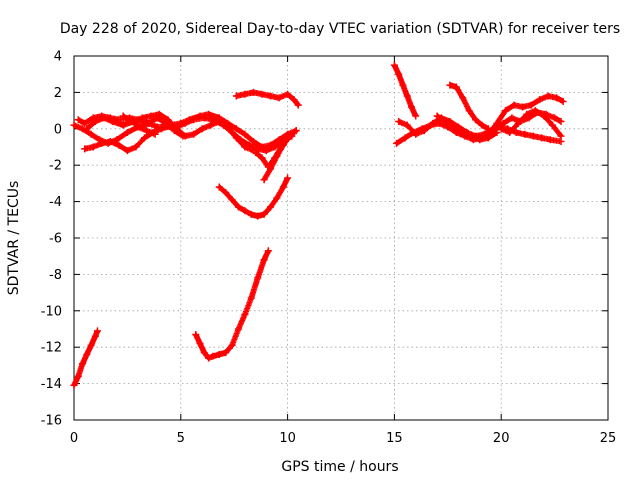 The width and height of the screenshot is (640, 480). What do you see at coordinates (608, 438) in the screenshot?
I see `x-tick-label: 25` at bounding box center [608, 438].